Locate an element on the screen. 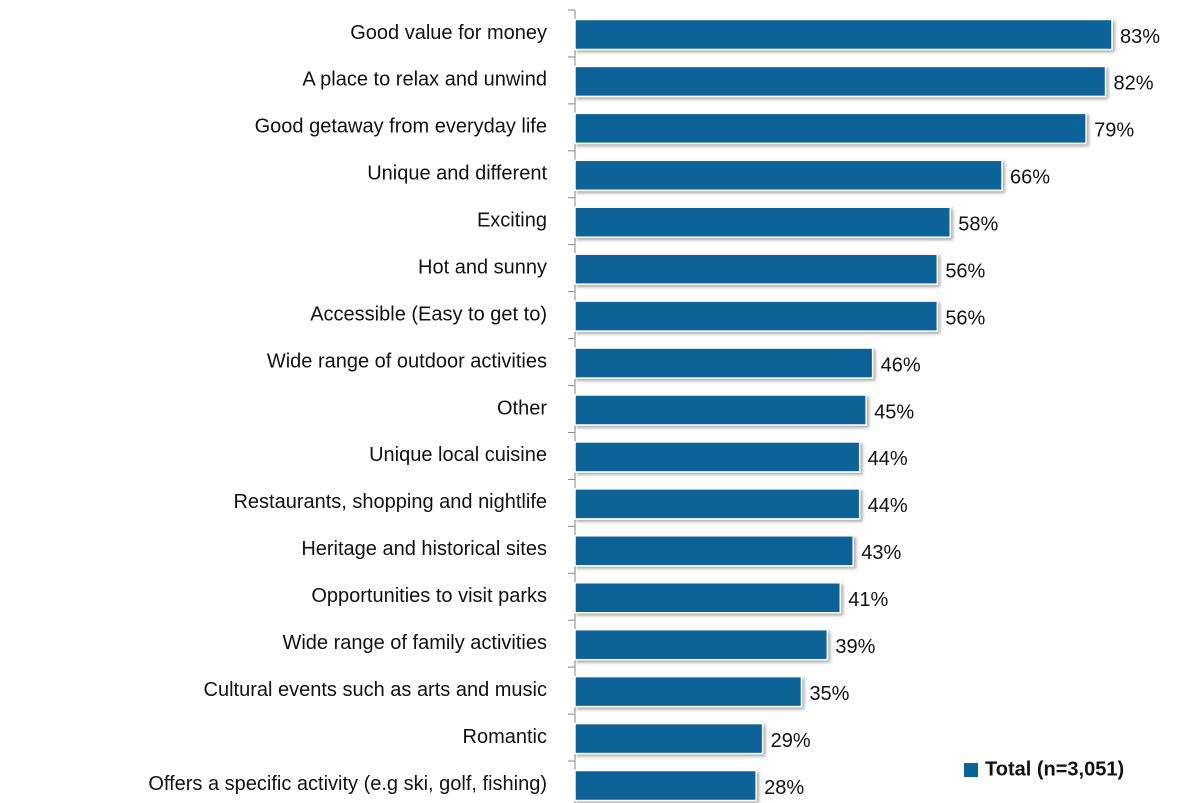  category-label: Accessible (Easy to get to) is located at coordinates (428, 314).